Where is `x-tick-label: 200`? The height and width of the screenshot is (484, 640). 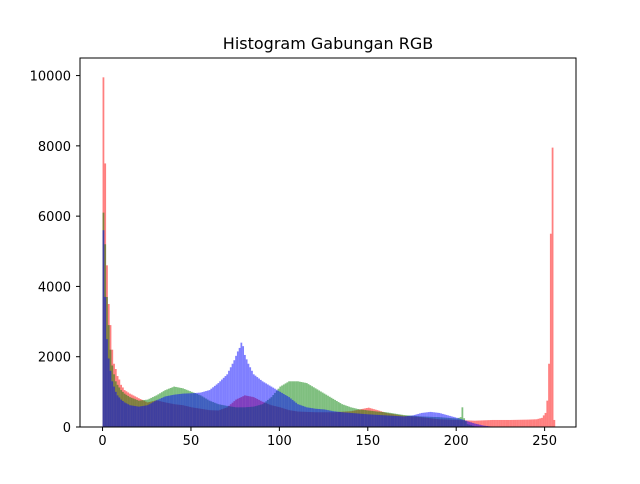 x-tick-label: 200 is located at coordinates (456, 441).